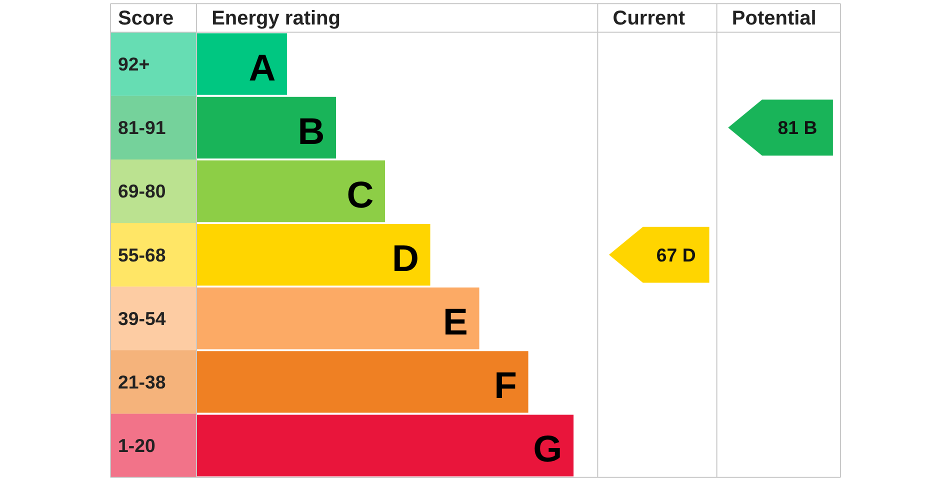  I want to click on annotation: Energy rating, so click(276, 18).